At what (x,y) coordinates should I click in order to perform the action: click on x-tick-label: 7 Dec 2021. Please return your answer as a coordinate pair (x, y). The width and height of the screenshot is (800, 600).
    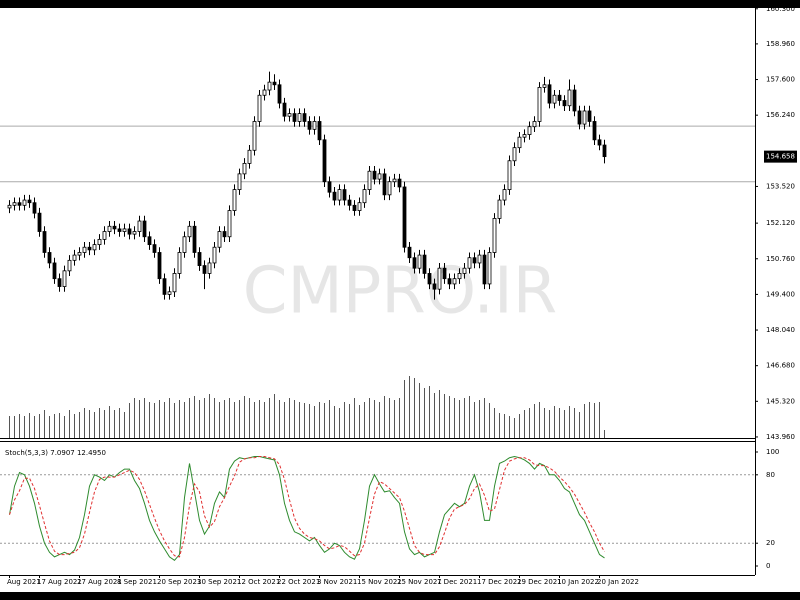
    Looking at the image, I should click on (457, 582).